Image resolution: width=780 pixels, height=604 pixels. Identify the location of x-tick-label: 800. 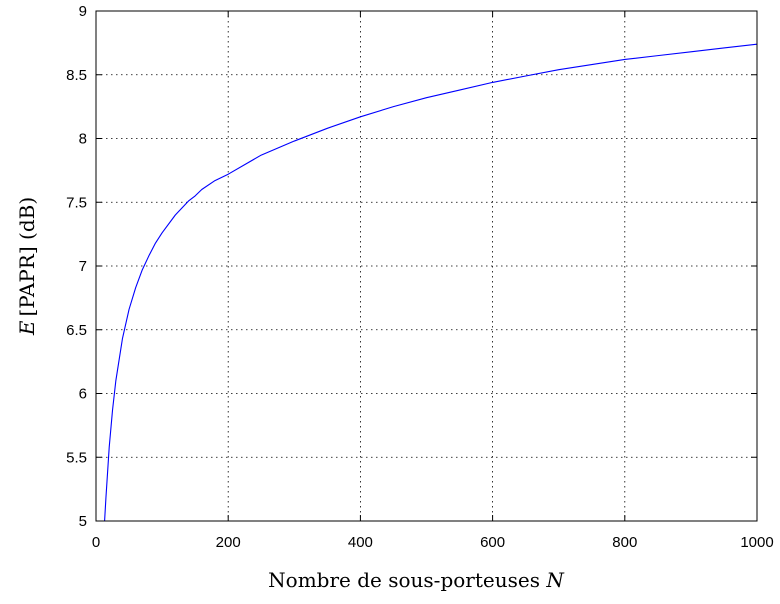
(624, 542).